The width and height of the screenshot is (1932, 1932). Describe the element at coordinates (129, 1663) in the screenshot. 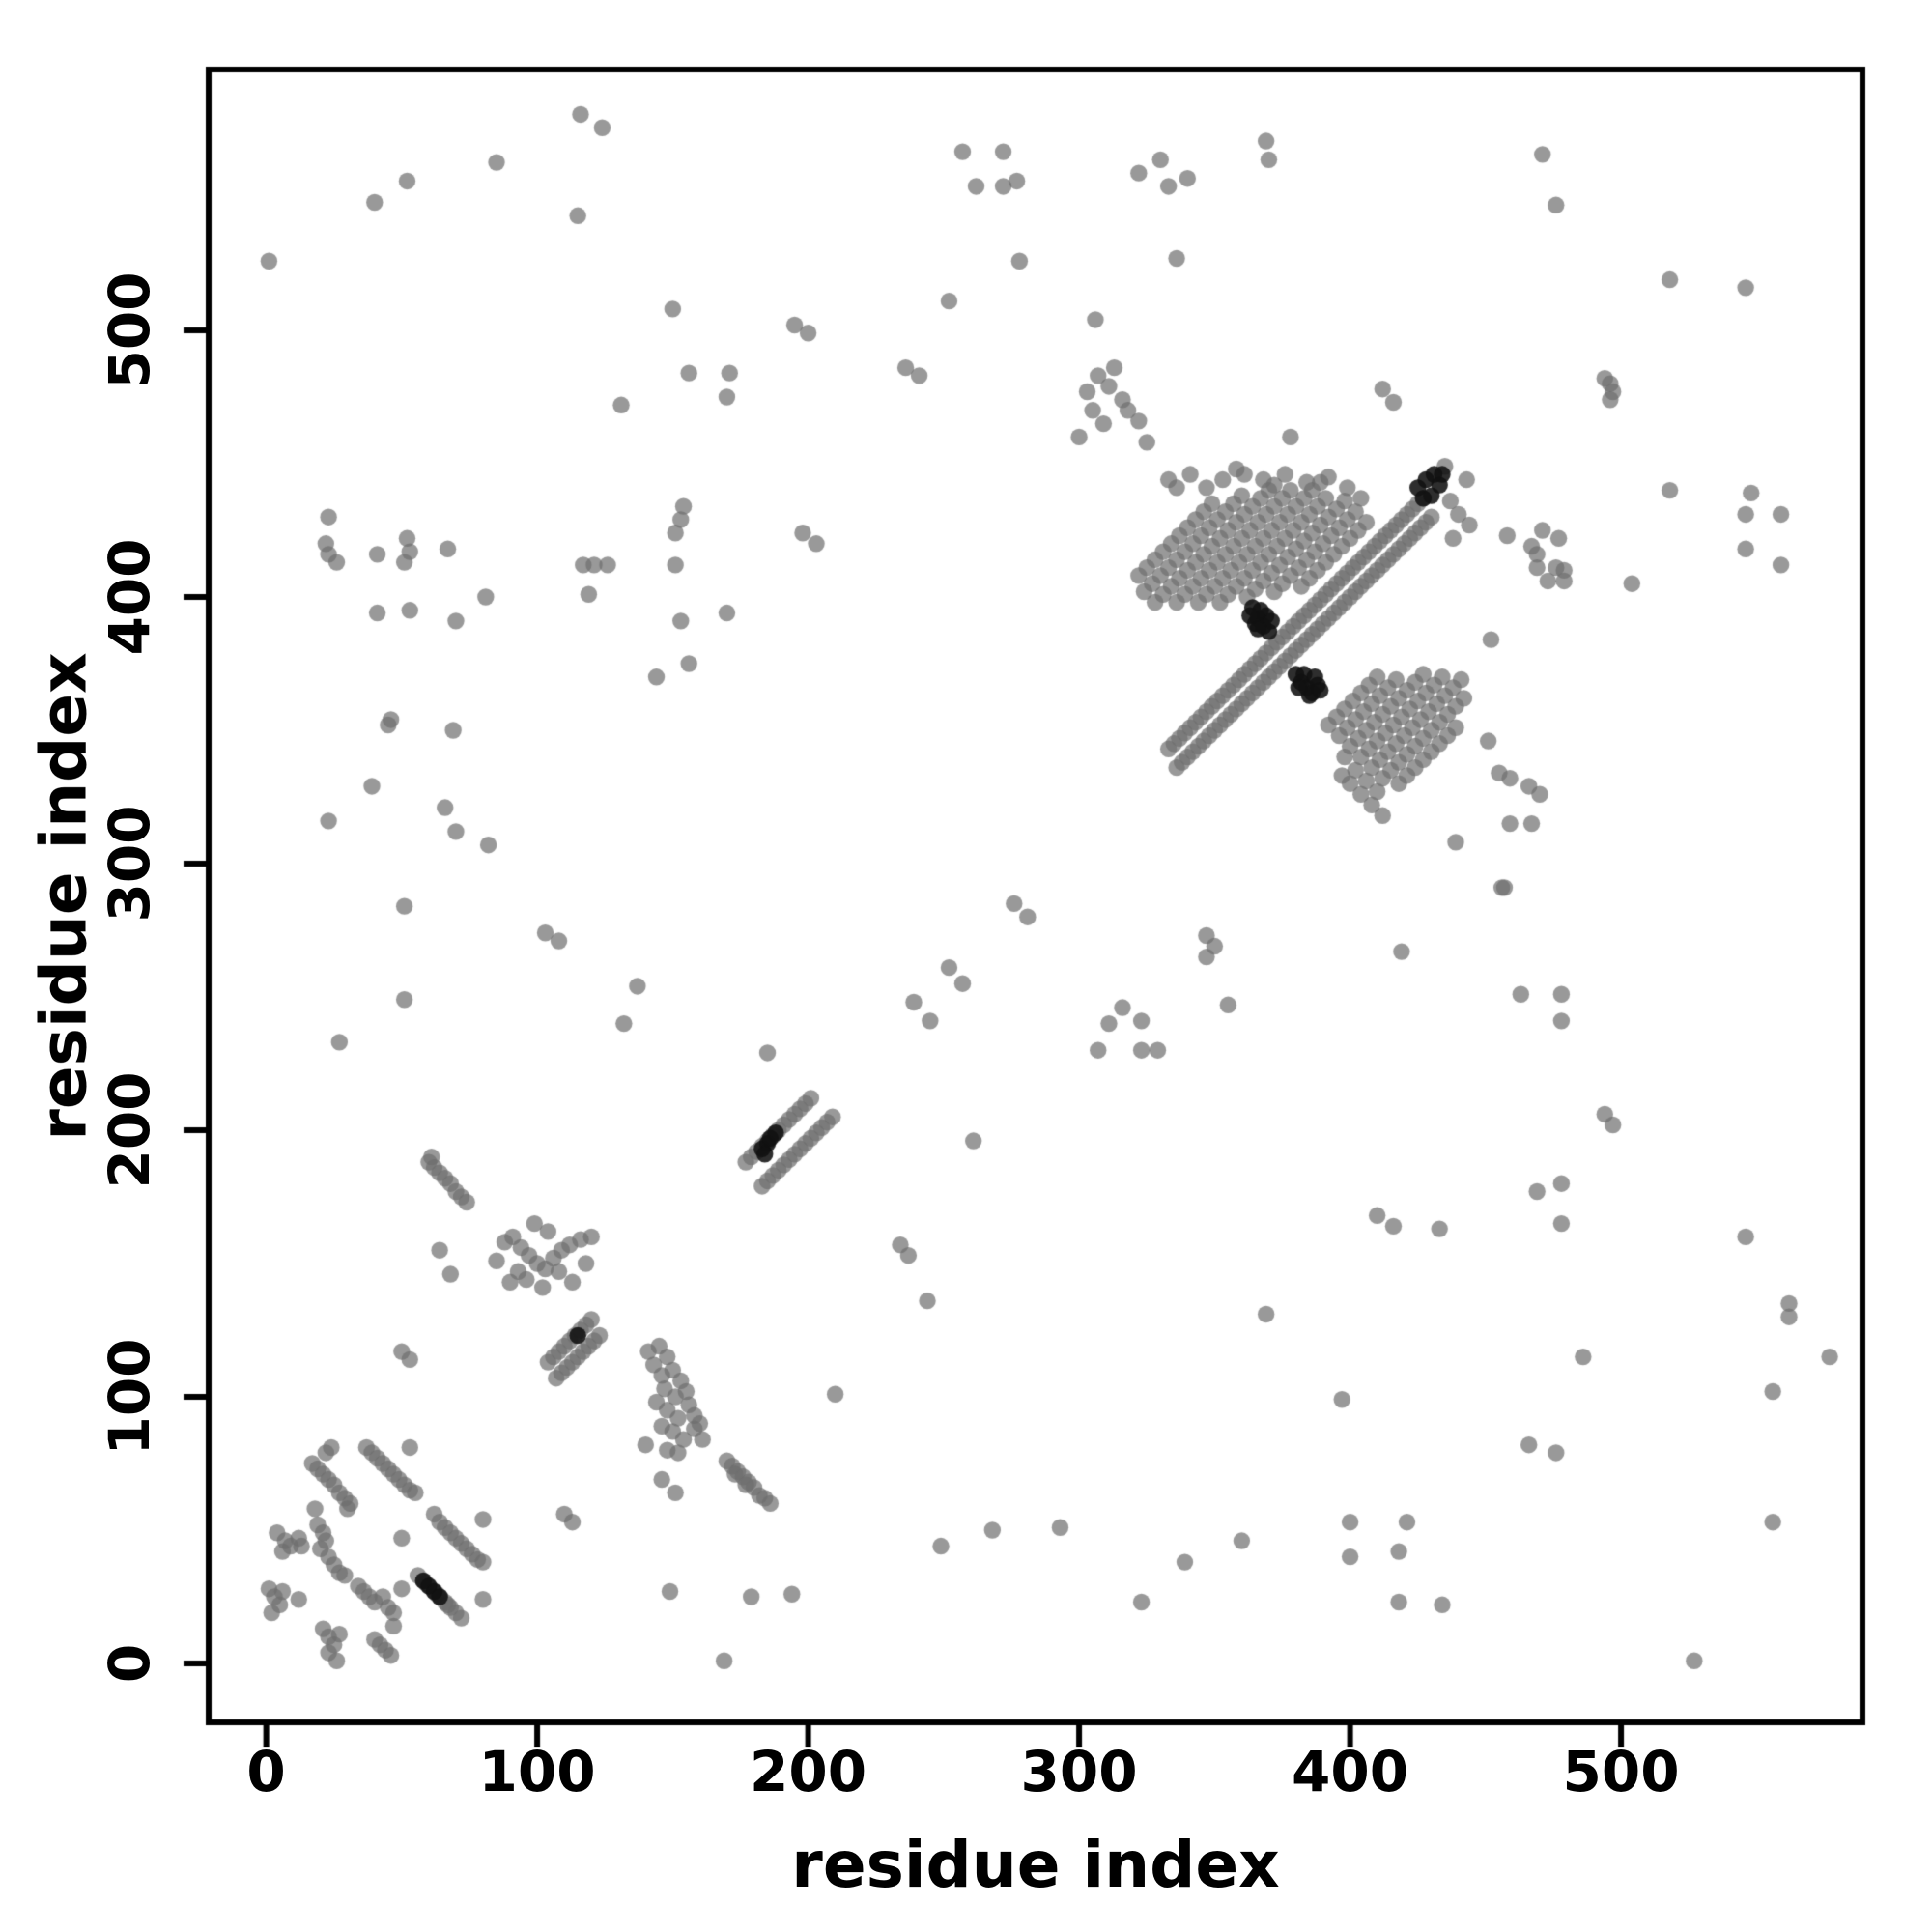

I see `y-tick-label: 0` at that location.